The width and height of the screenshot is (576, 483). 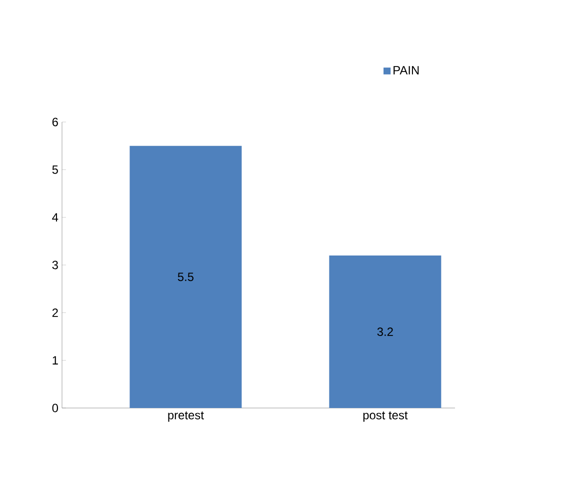 I want to click on y-tick-label: 0, so click(x=55, y=408).